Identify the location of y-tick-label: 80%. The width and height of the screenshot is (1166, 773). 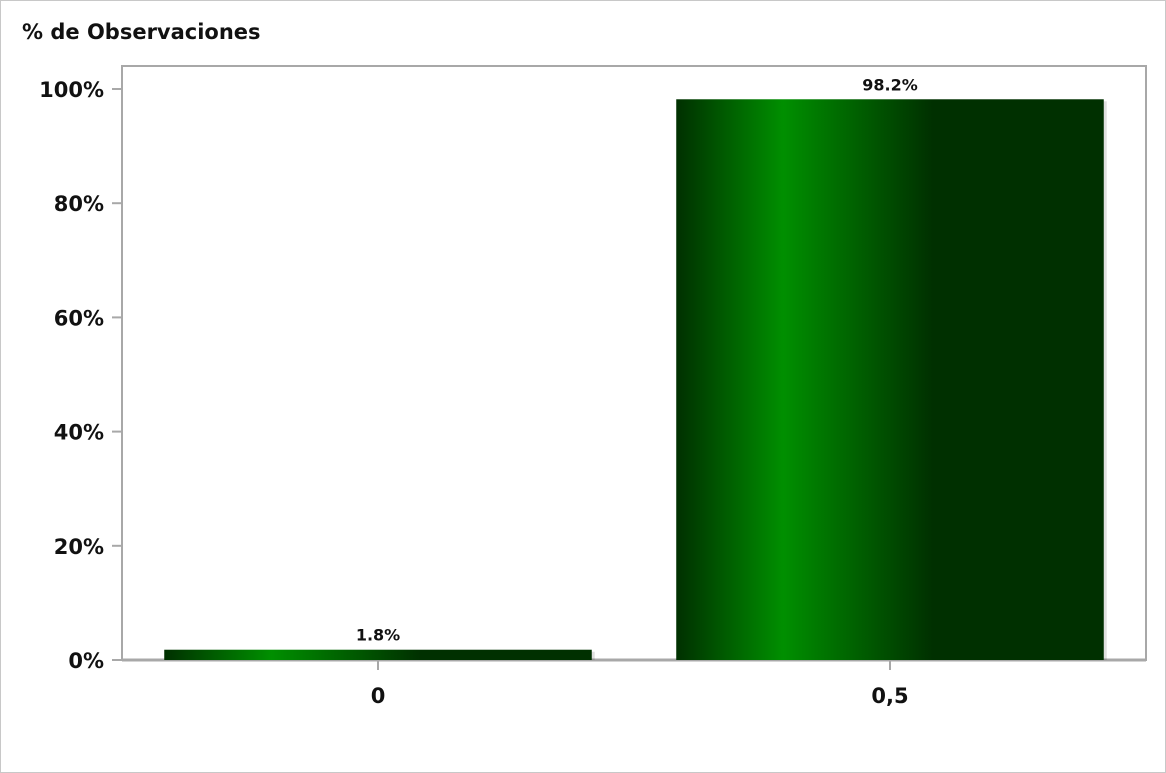
(79, 204).